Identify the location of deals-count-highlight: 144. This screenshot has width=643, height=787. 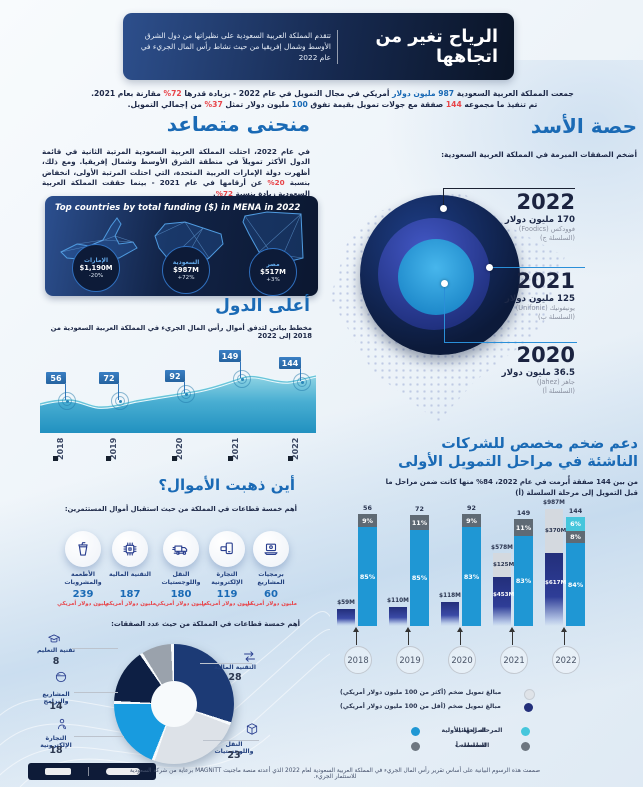
(453, 104).